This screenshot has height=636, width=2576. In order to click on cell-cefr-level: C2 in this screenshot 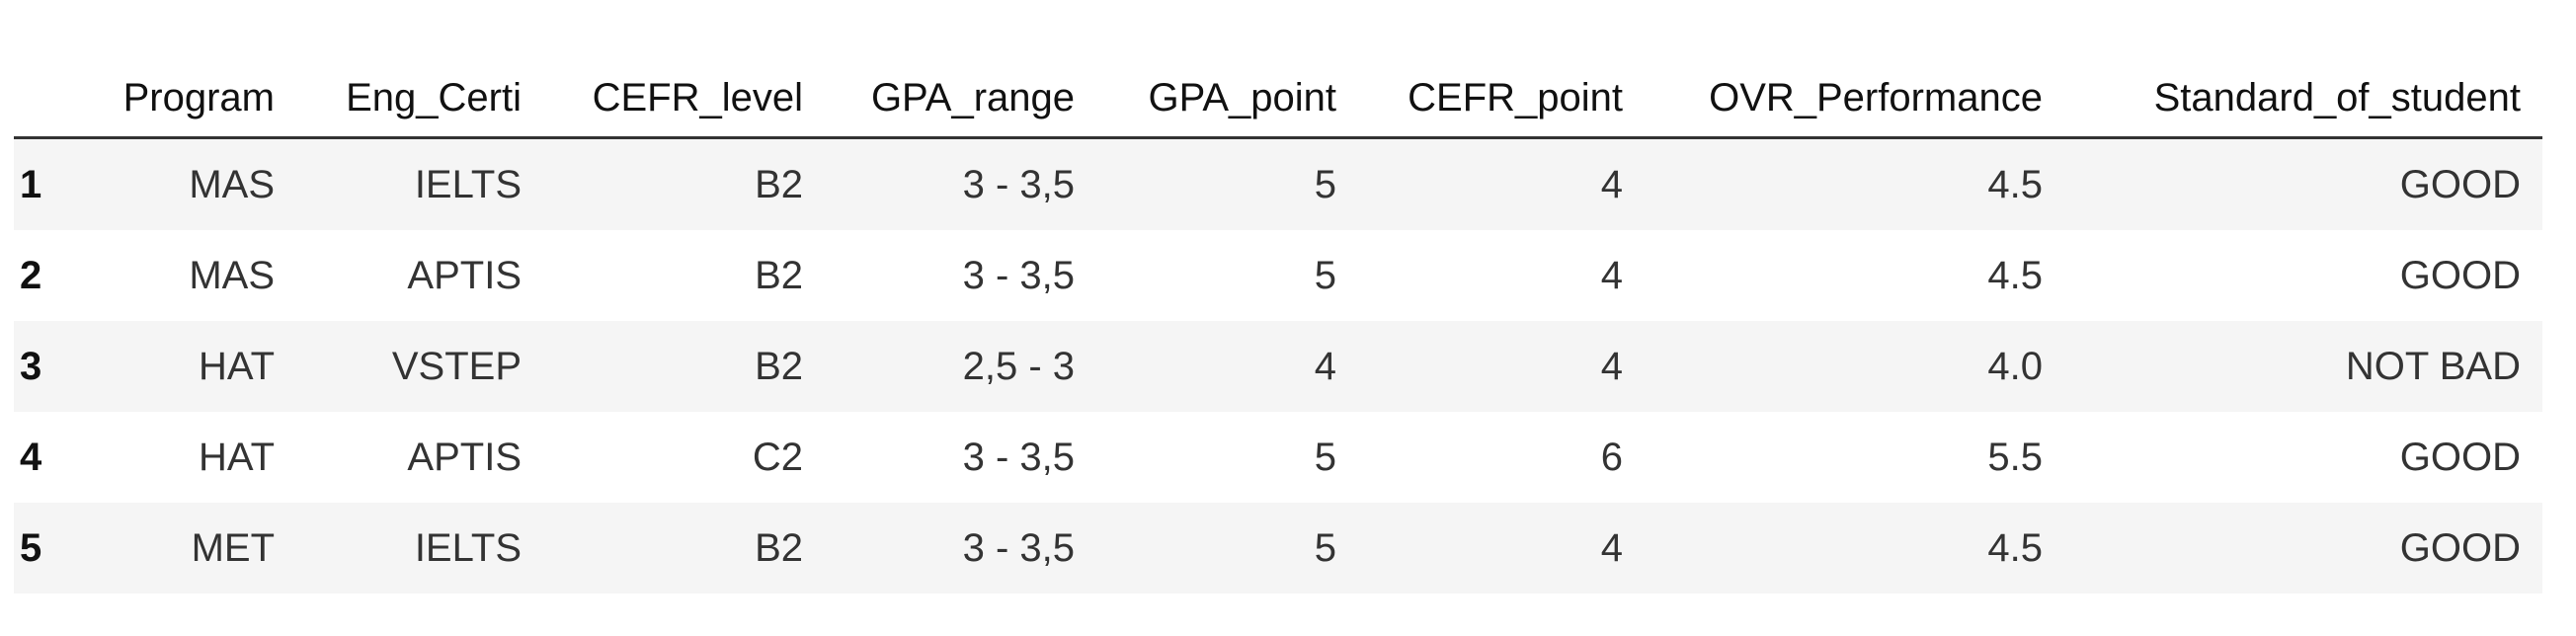, I will do `click(684, 457)`.